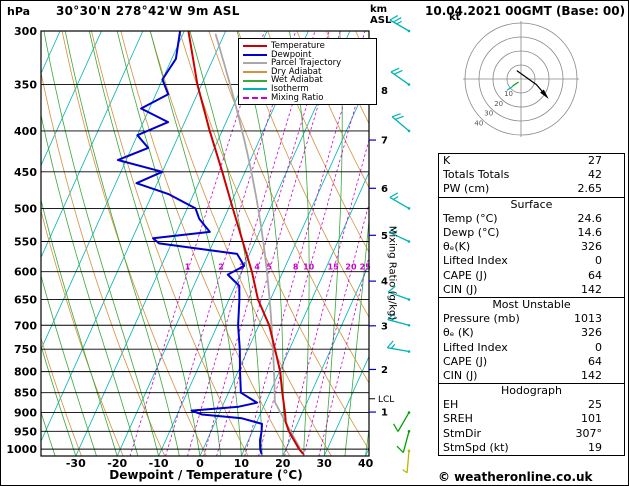  Describe the element at coordinates (25, 300) in the screenshot. I see `svg-text: 650` at that location.